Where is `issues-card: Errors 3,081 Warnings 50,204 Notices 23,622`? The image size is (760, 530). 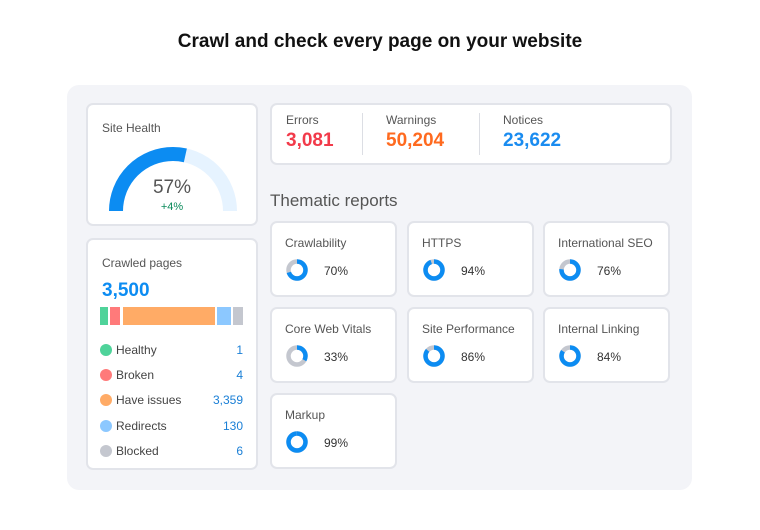 issues-card: Errors 3,081 Warnings 50,204 Notices 23,622 is located at coordinates (471, 134).